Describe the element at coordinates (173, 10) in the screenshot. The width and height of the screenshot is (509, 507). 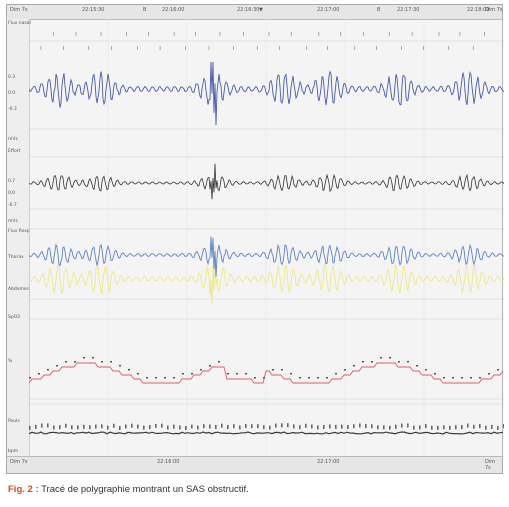
I see `time-tick: 22:16:00` at that location.